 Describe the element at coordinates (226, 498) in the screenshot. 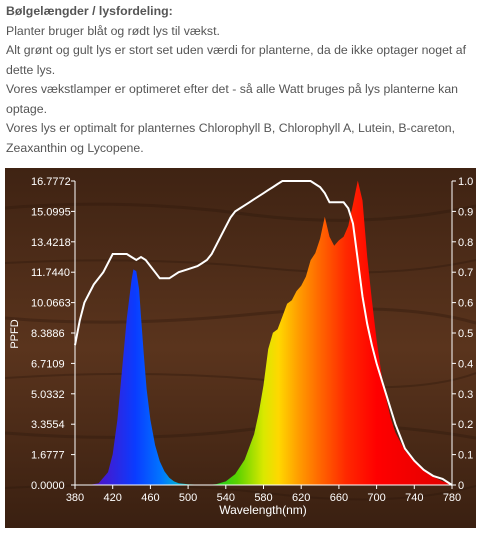

I see `x-tick-label: 540` at that location.